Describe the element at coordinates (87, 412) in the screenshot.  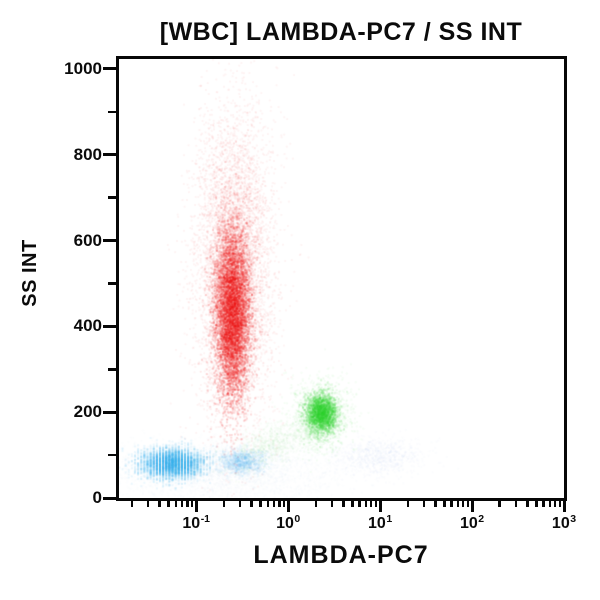
I see `y-tick-label: 200` at that location.